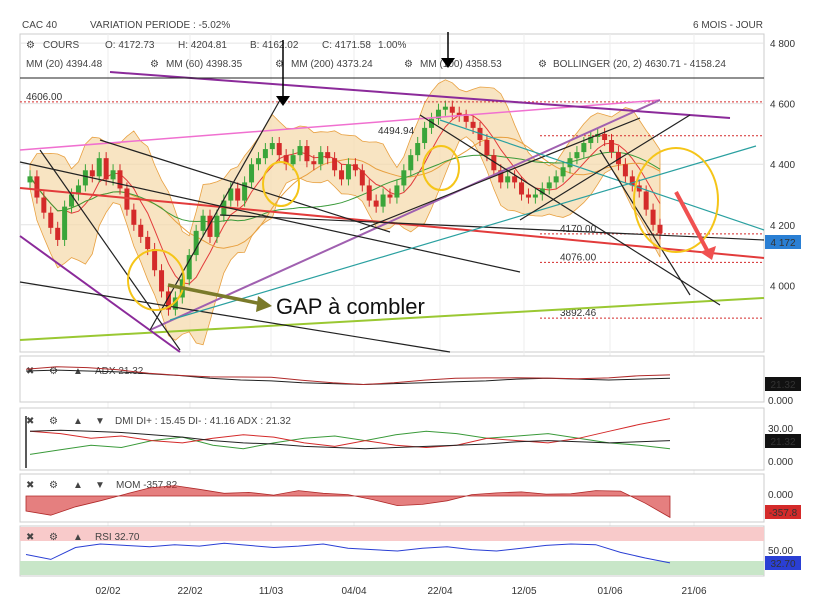 Image resolution: width=819 pixels, height=606 pixels. What do you see at coordinates (782, 105) in the screenshot?
I see `price-tick: 4 600` at bounding box center [782, 105].